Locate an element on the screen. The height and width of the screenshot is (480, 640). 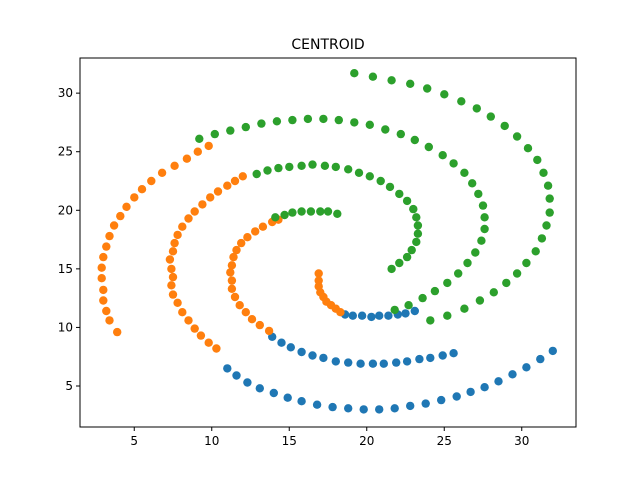
x-tick-label: 30 is located at coordinates (521, 441).